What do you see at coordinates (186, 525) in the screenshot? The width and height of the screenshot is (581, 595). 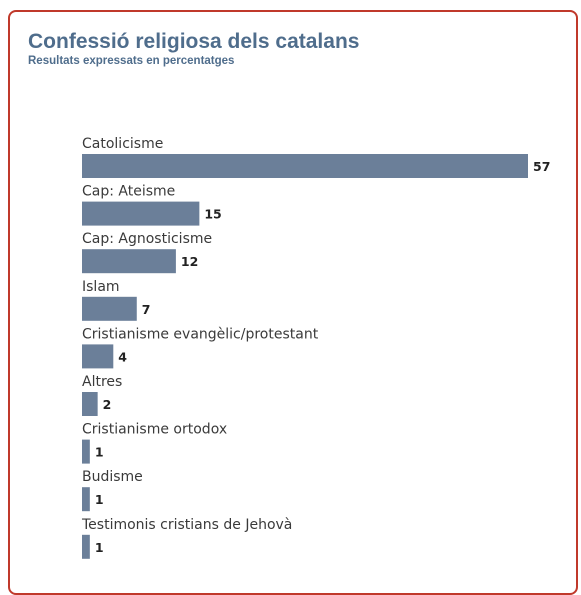 I see `category-label: Testimonis cristians de Jehovà` at bounding box center [186, 525].